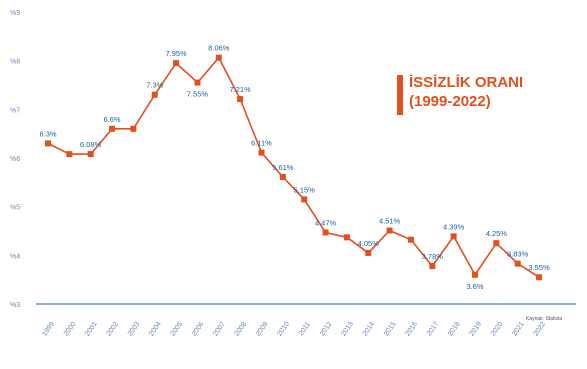  I want to click on data-label: 4.47%, so click(326, 222).